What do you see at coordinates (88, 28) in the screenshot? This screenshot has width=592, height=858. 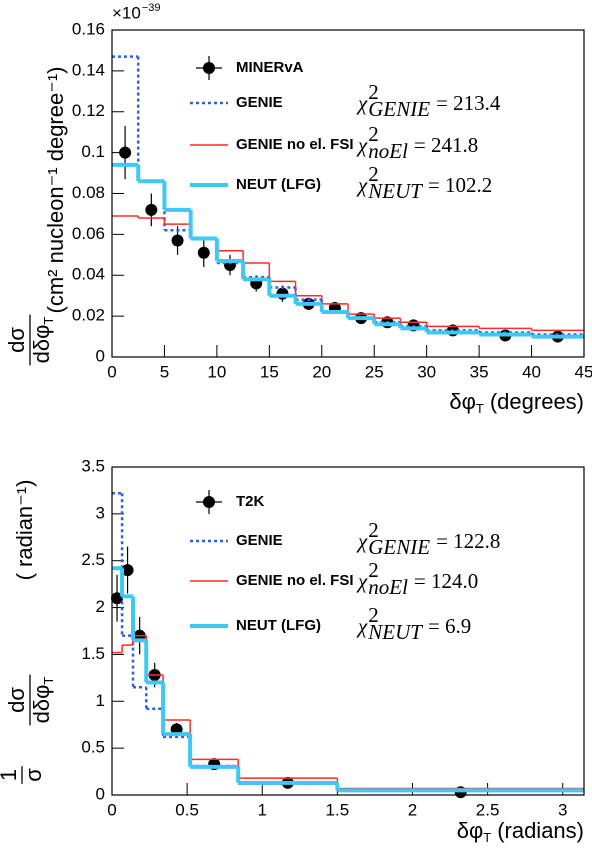 I see `y-tick-label: 0.16` at bounding box center [88, 28].